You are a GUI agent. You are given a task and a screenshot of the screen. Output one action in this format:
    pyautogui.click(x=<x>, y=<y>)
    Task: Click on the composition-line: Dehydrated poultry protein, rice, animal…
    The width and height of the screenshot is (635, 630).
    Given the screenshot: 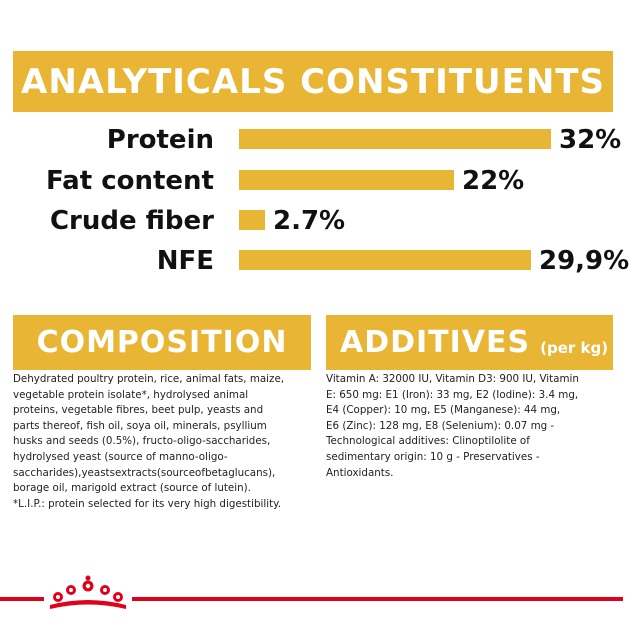 What is the action you would take?
    pyautogui.click(x=149, y=379)
    